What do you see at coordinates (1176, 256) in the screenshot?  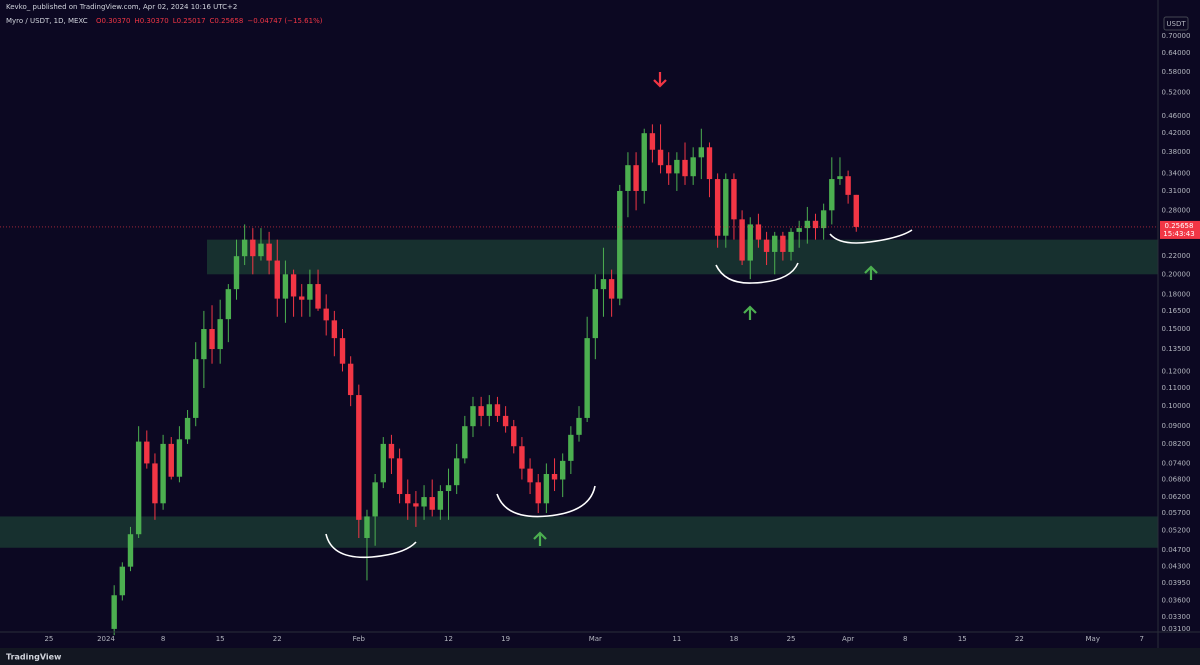 I see `y-tick-label: 0.22000` at bounding box center [1176, 256].